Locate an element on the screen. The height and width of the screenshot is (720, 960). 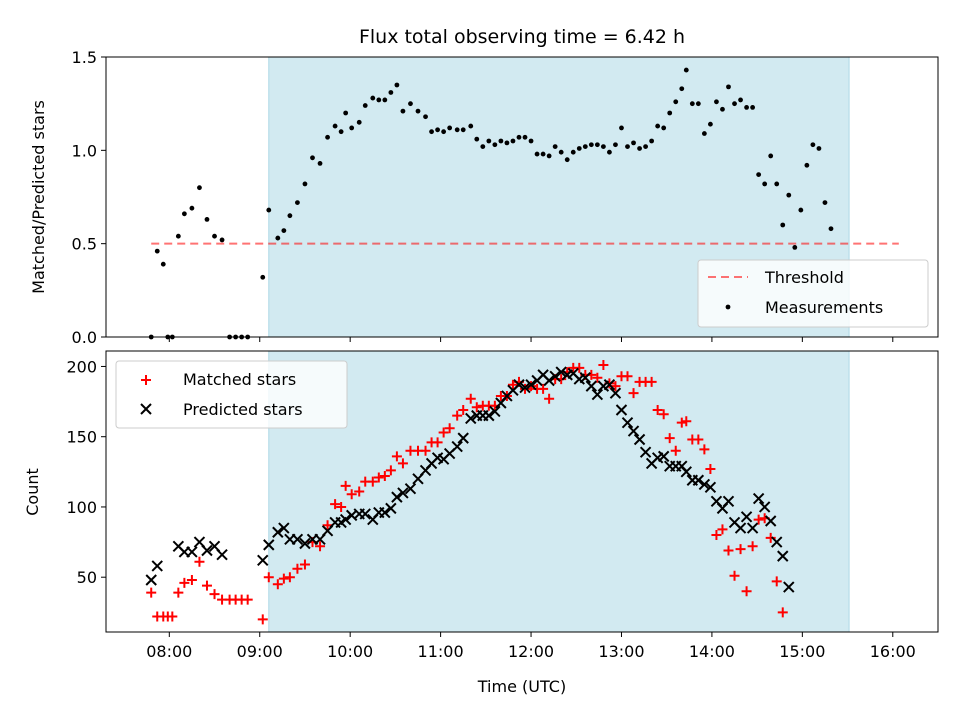
x-tick-label: 09:00 is located at coordinates (260, 651).